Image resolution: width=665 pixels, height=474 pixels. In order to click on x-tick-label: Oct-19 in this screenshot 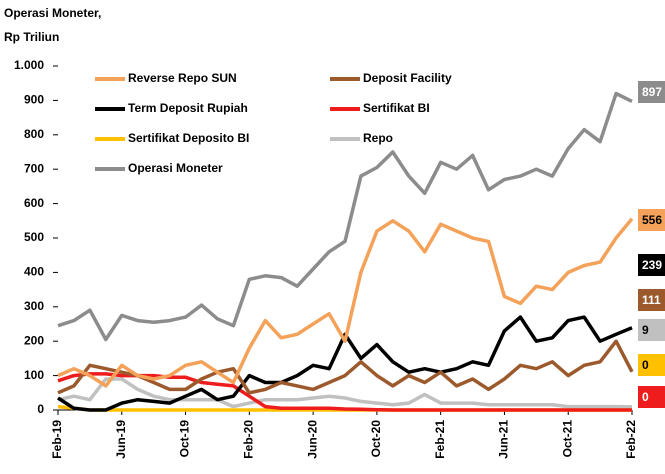, I will do `click(185, 439)`.